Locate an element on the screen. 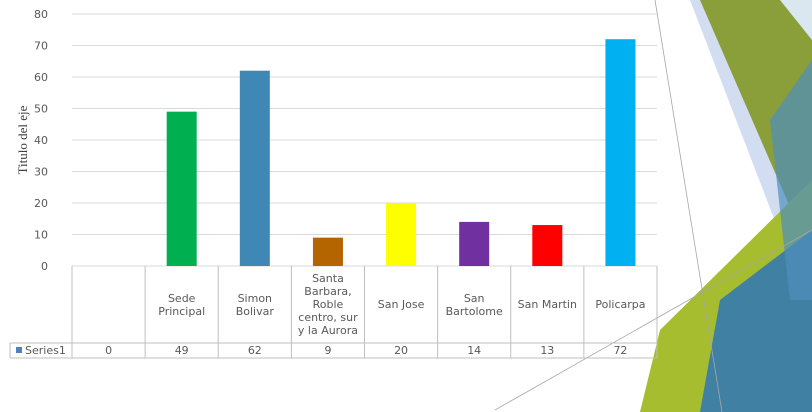  y-tick-label: 0 is located at coordinates (44, 266).